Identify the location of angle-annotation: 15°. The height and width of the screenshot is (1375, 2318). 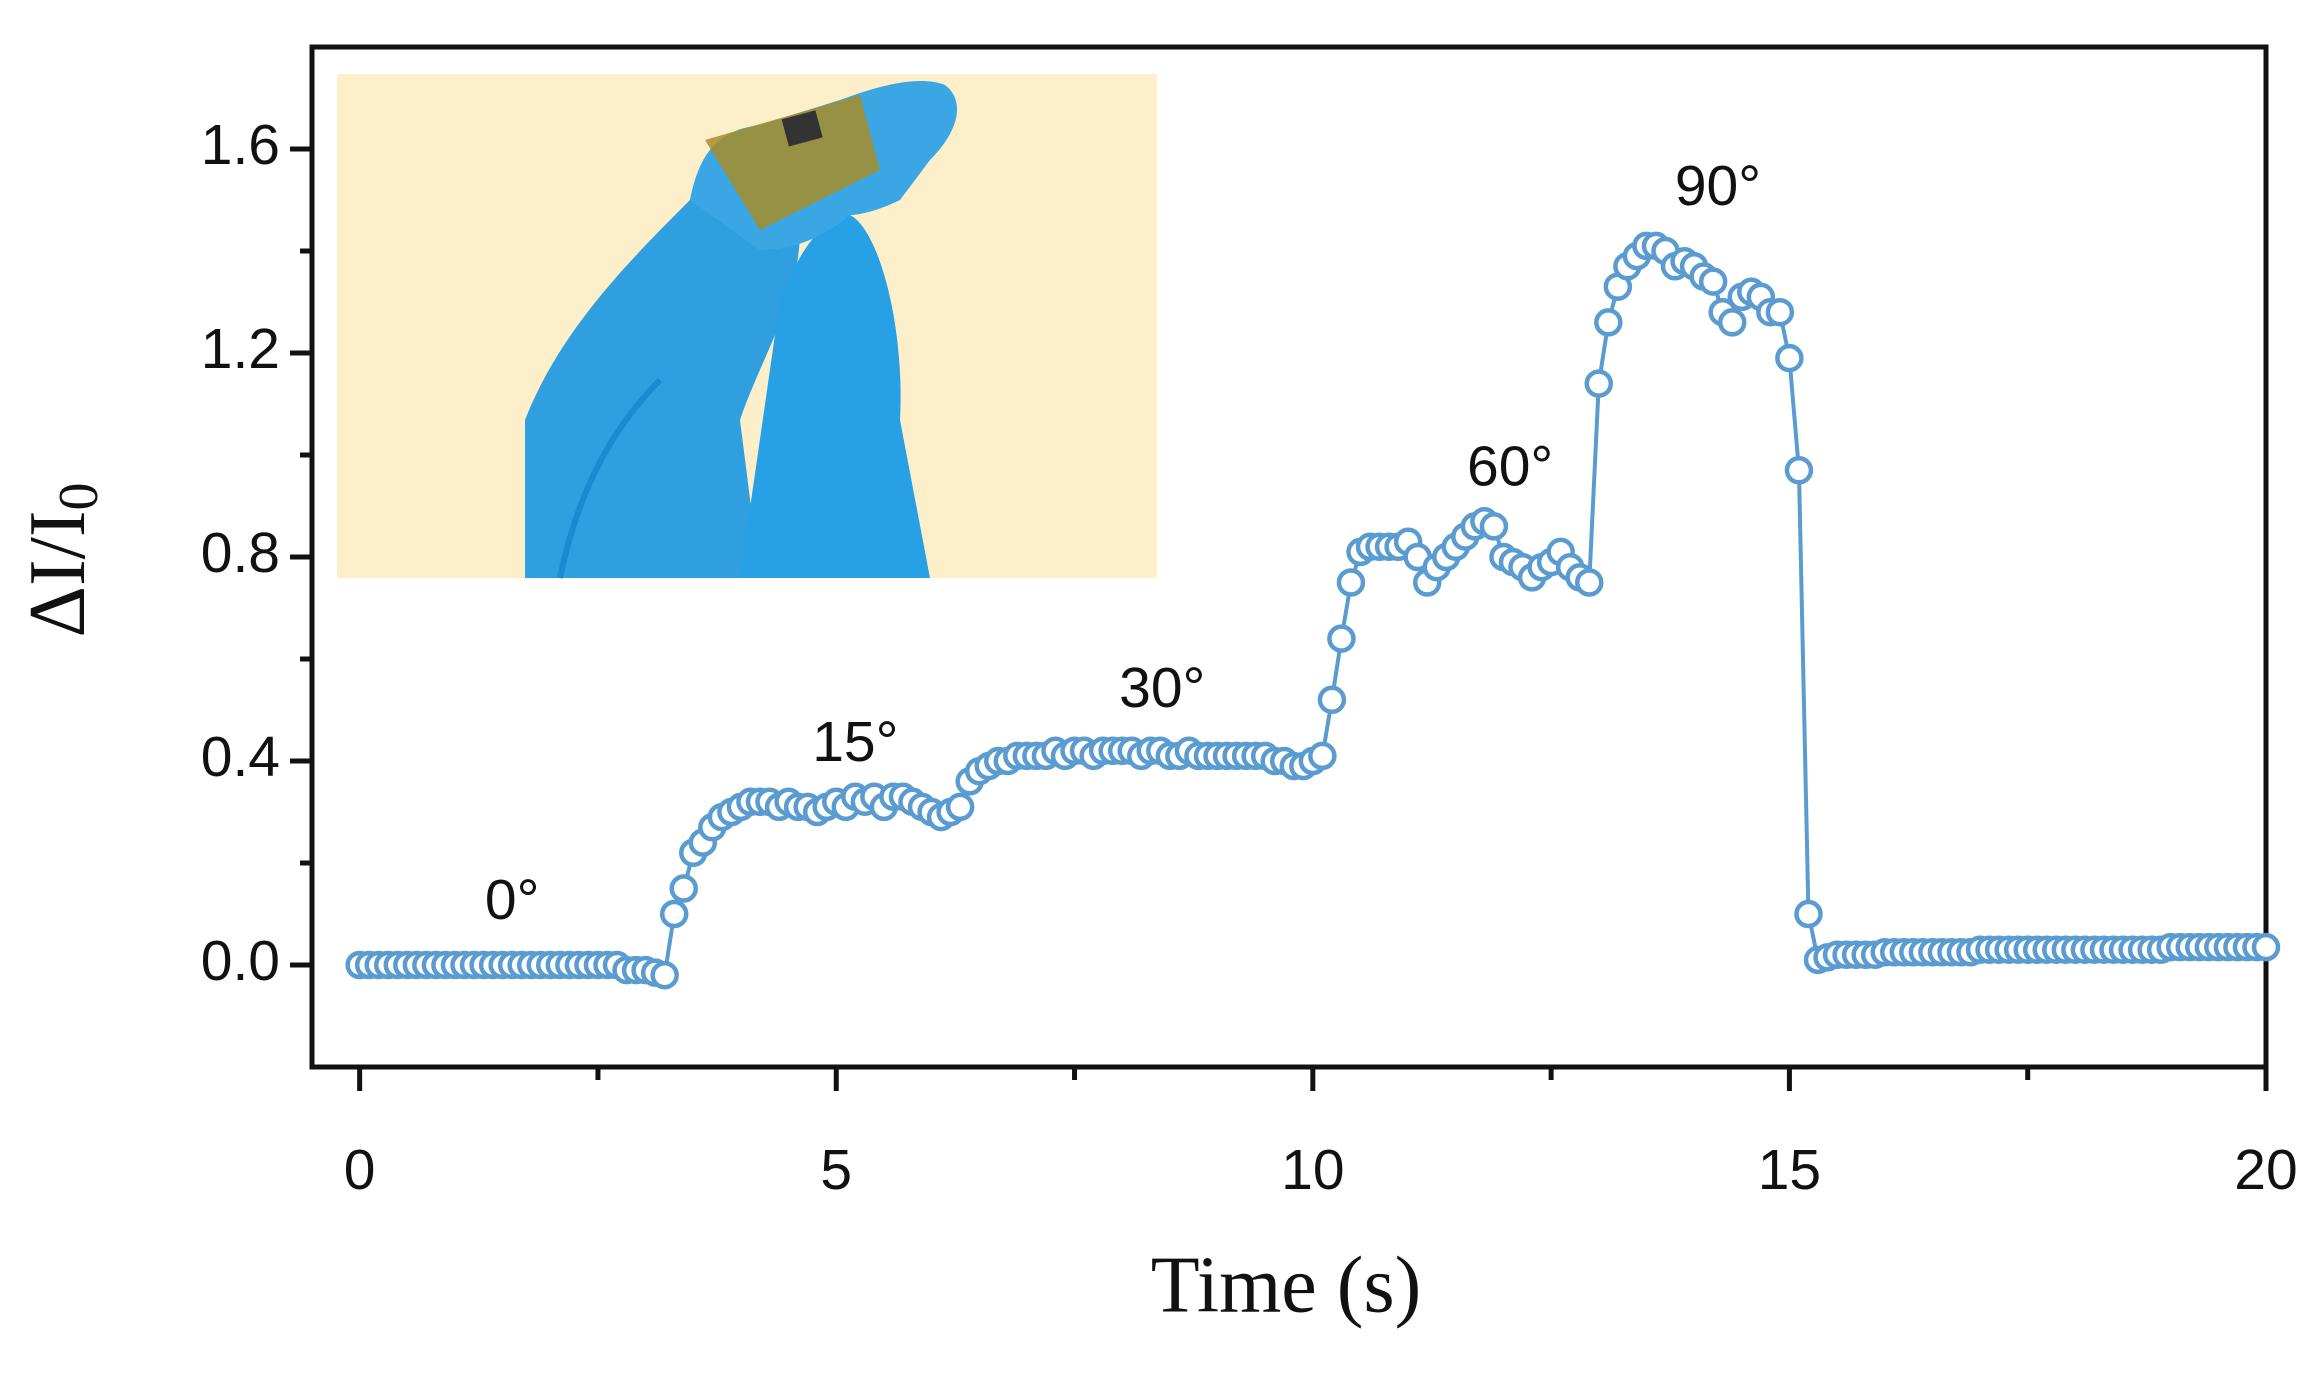
(855, 742).